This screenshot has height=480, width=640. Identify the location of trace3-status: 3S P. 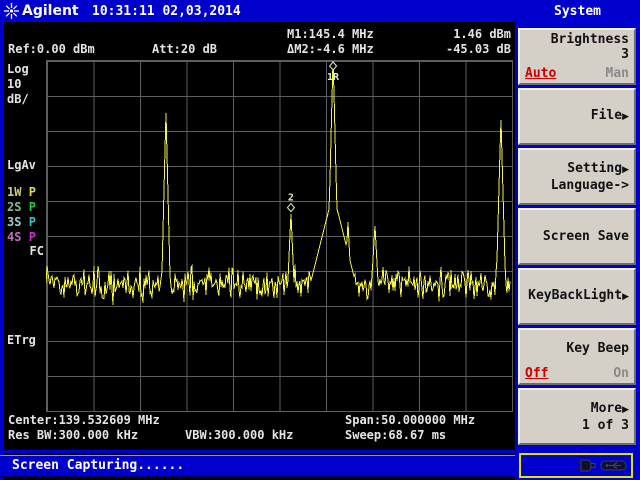
(21, 222).